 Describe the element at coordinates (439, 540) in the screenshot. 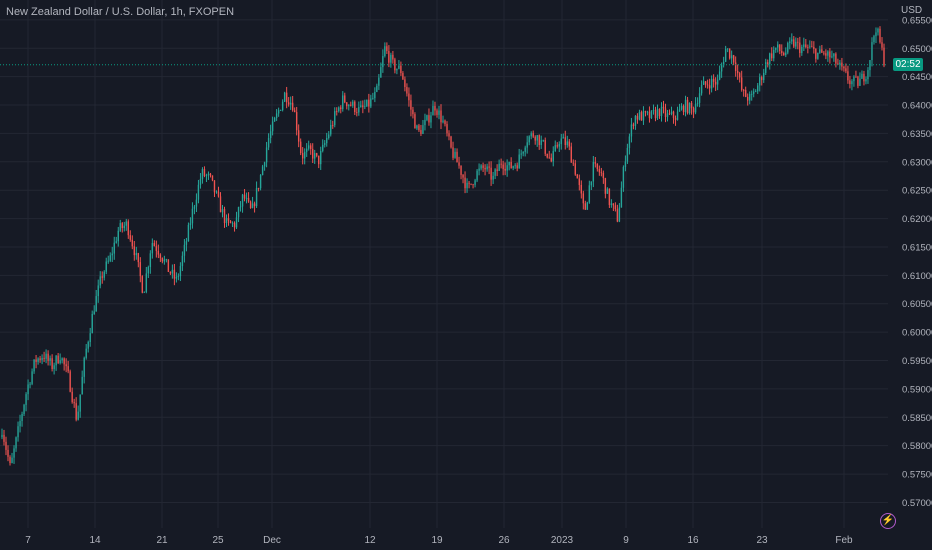

I see `x-axis: 7 14 21 25 Dec 12 19 26 2023 9 16 23 Feb` at that location.